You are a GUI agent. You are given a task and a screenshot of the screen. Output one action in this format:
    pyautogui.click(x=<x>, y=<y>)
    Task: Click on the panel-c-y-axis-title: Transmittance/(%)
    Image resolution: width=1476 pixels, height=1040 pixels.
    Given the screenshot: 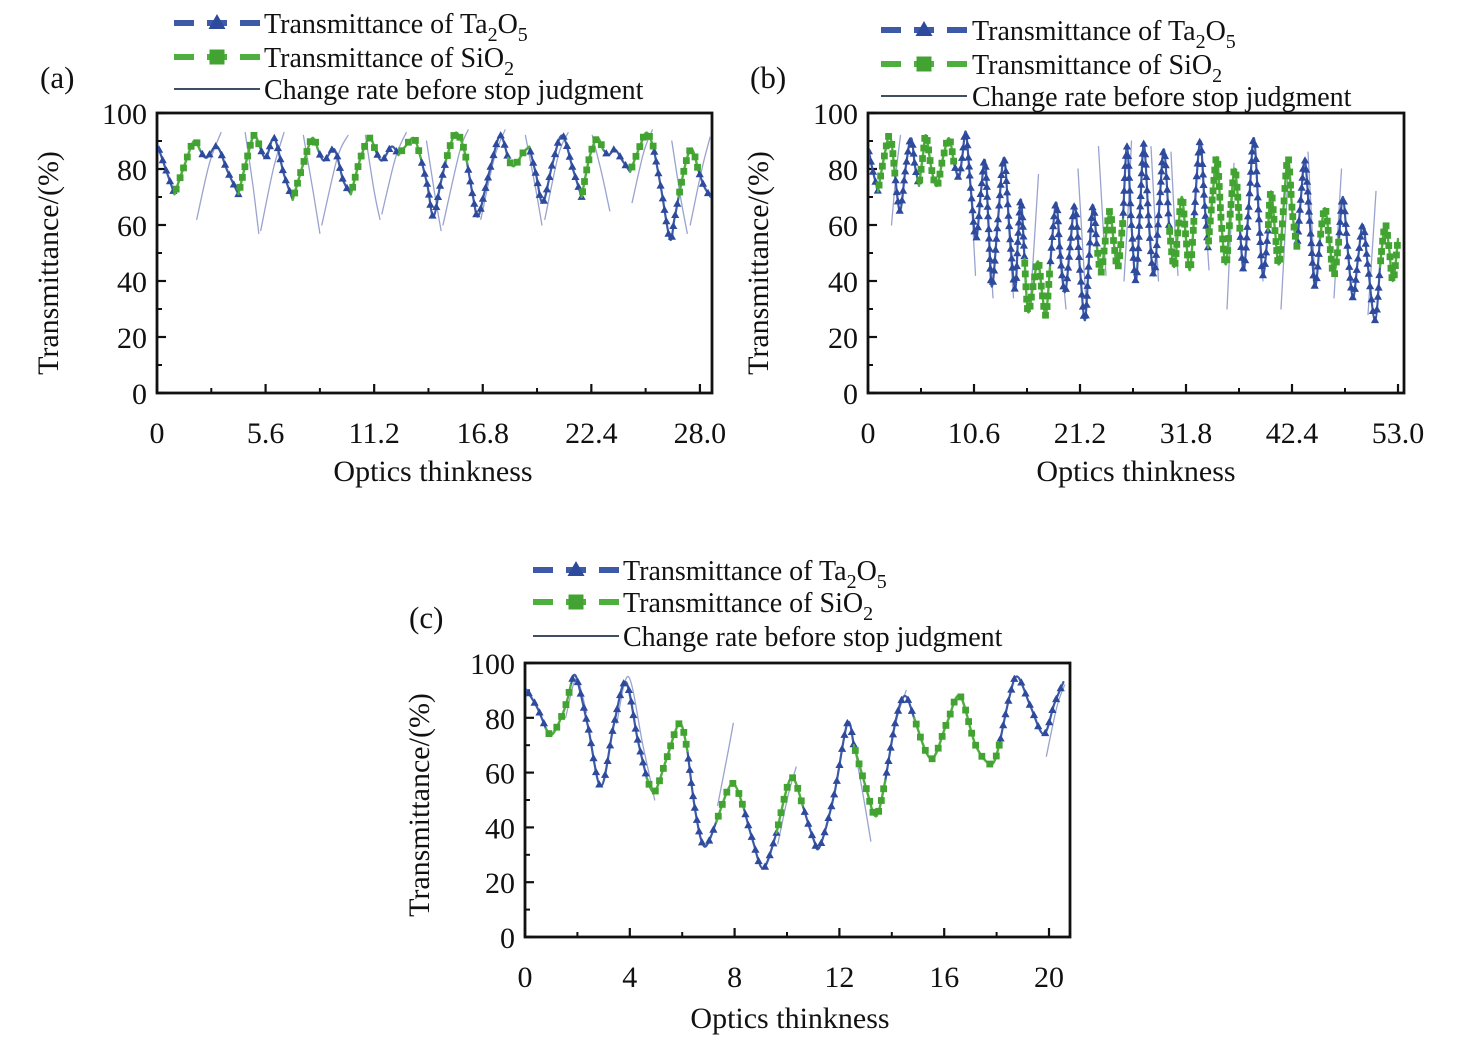 What is the action you would take?
    pyautogui.click(x=419, y=805)
    